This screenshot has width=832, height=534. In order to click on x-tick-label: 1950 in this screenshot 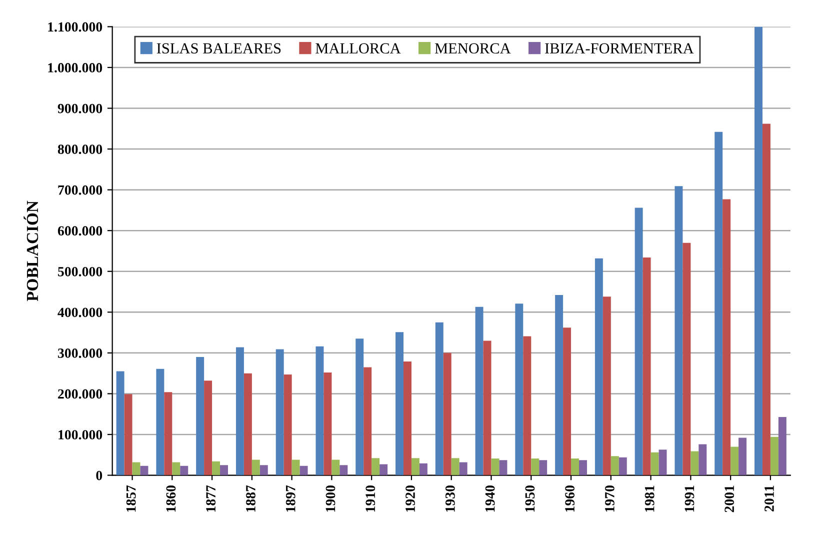, I will do `click(530, 499)`.